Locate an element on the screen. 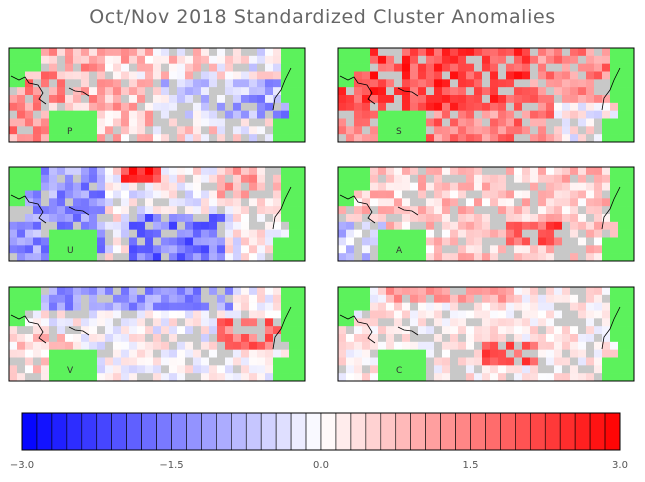 This screenshot has width=645, height=482. map-panel-U: U is located at coordinates (157, 214).